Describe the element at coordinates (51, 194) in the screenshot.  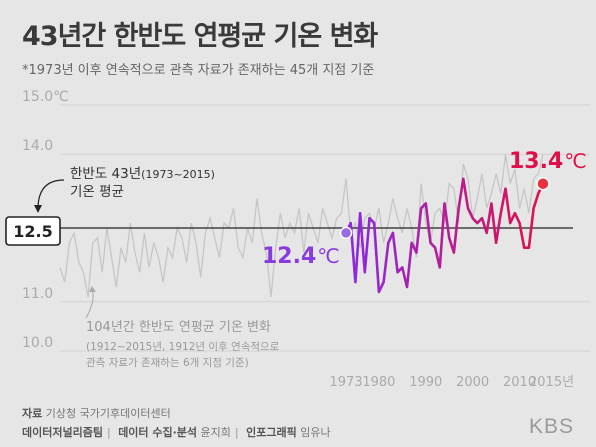
I see `reference-callout-arrow` at that location.